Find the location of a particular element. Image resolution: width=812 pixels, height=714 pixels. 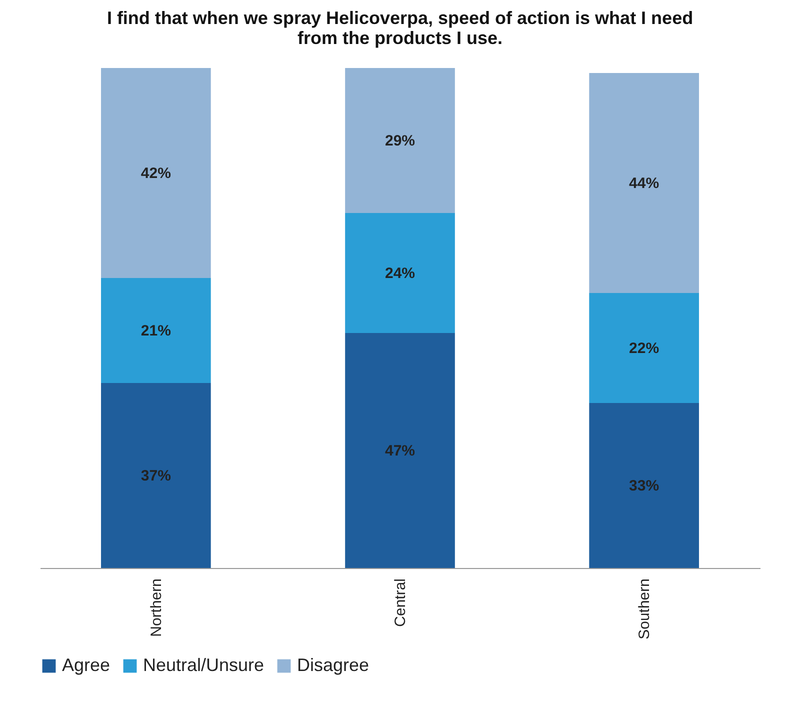

legend-label: Agree is located at coordinates (86, 665).